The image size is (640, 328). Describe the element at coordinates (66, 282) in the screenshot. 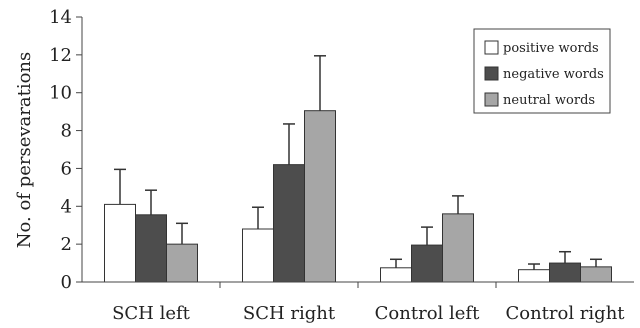

I see `y-tick-label: 0` at that location.